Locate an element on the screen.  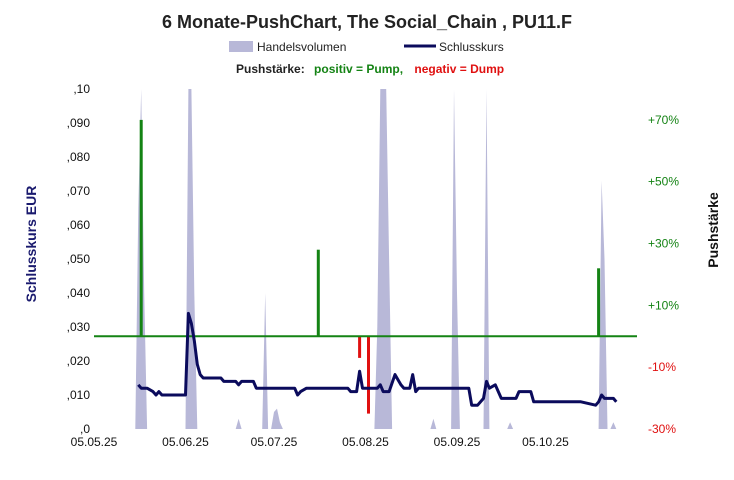
legend-volume-label: Handelsvolumen is located at coordinates (301, 47).